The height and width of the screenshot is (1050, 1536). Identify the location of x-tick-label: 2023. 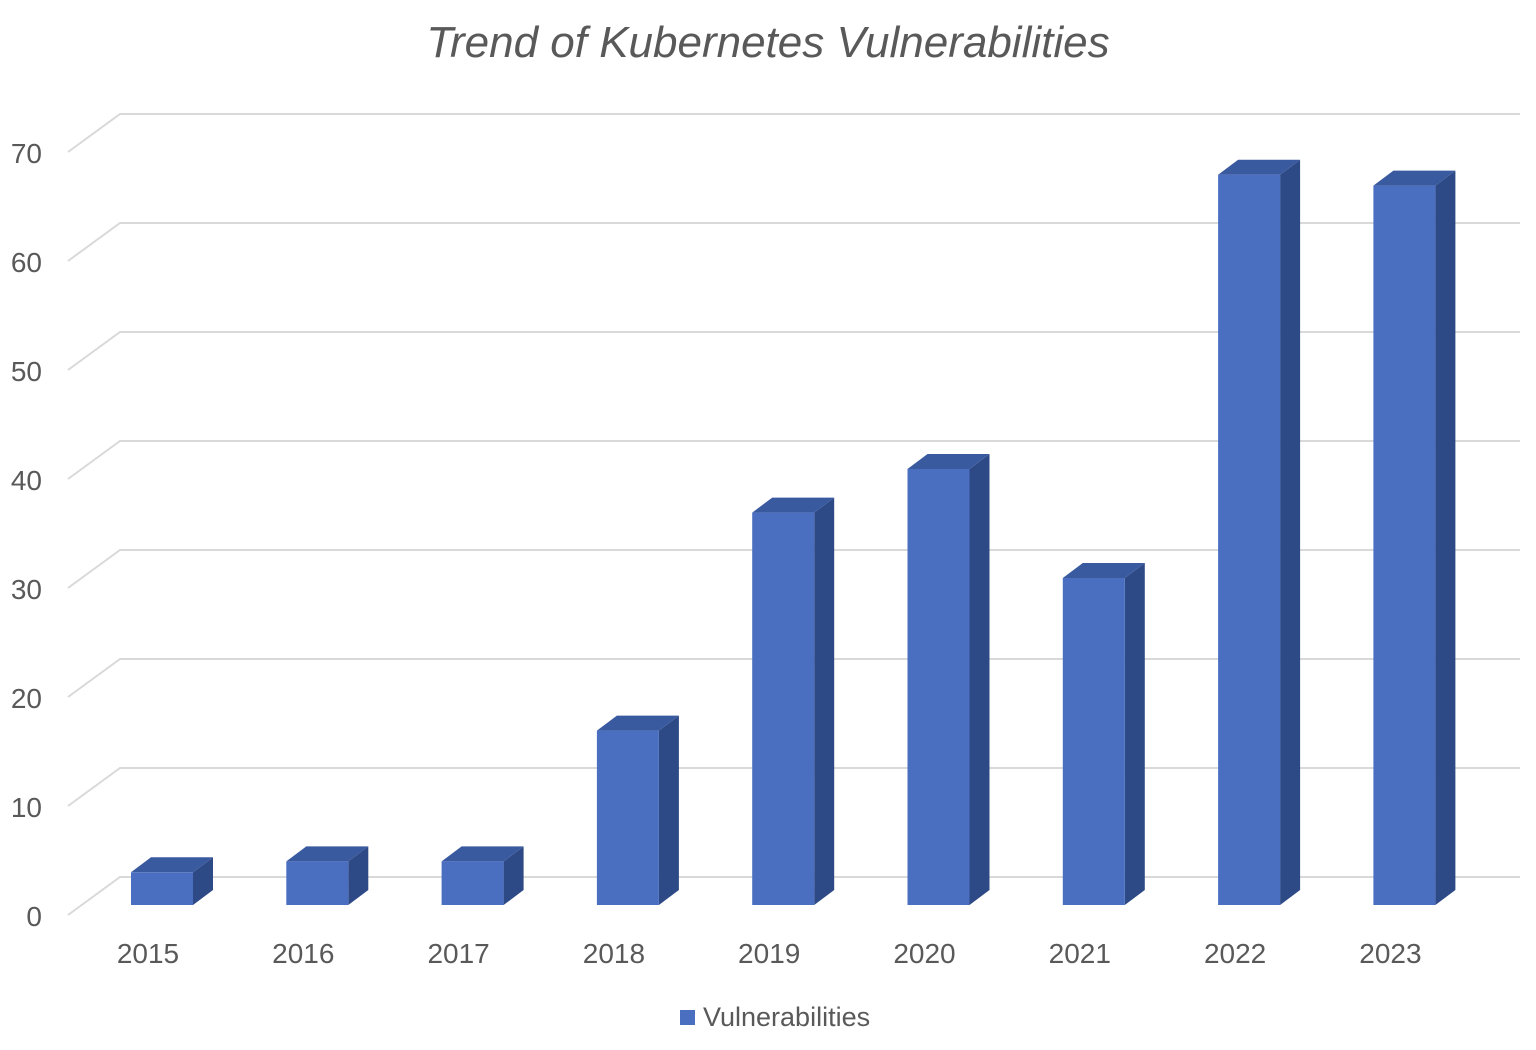
(1390, 953).